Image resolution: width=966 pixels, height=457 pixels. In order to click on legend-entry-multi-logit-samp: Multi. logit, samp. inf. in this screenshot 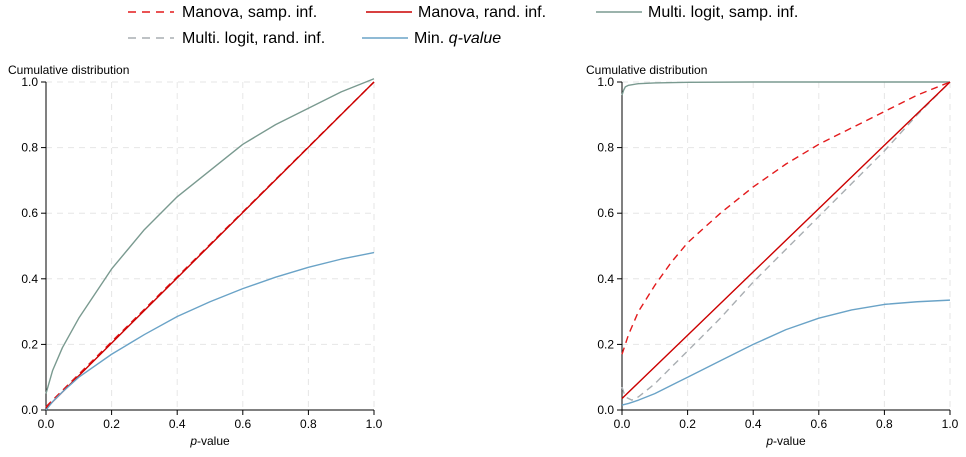, I will do `click(697, 12)`.